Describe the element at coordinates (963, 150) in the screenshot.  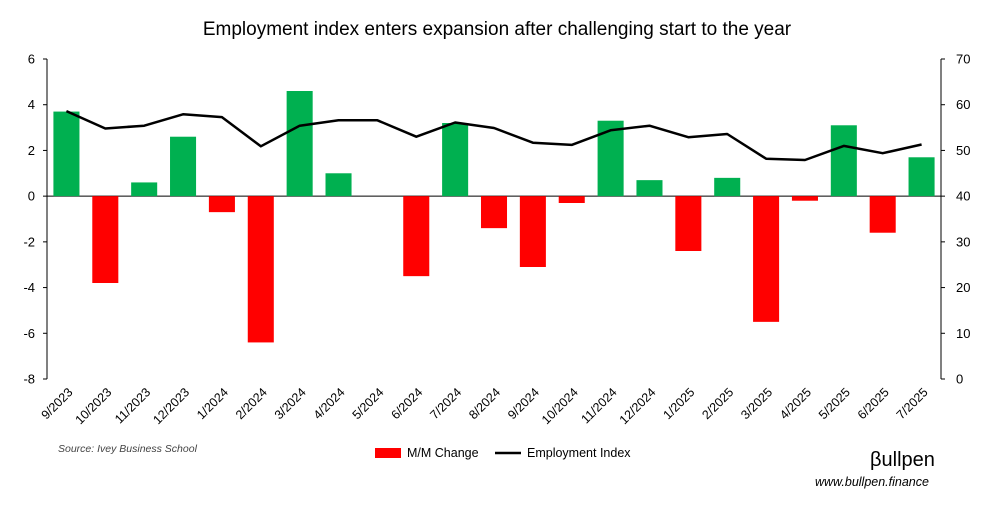
I see `right-tick-label: 50` at that location.